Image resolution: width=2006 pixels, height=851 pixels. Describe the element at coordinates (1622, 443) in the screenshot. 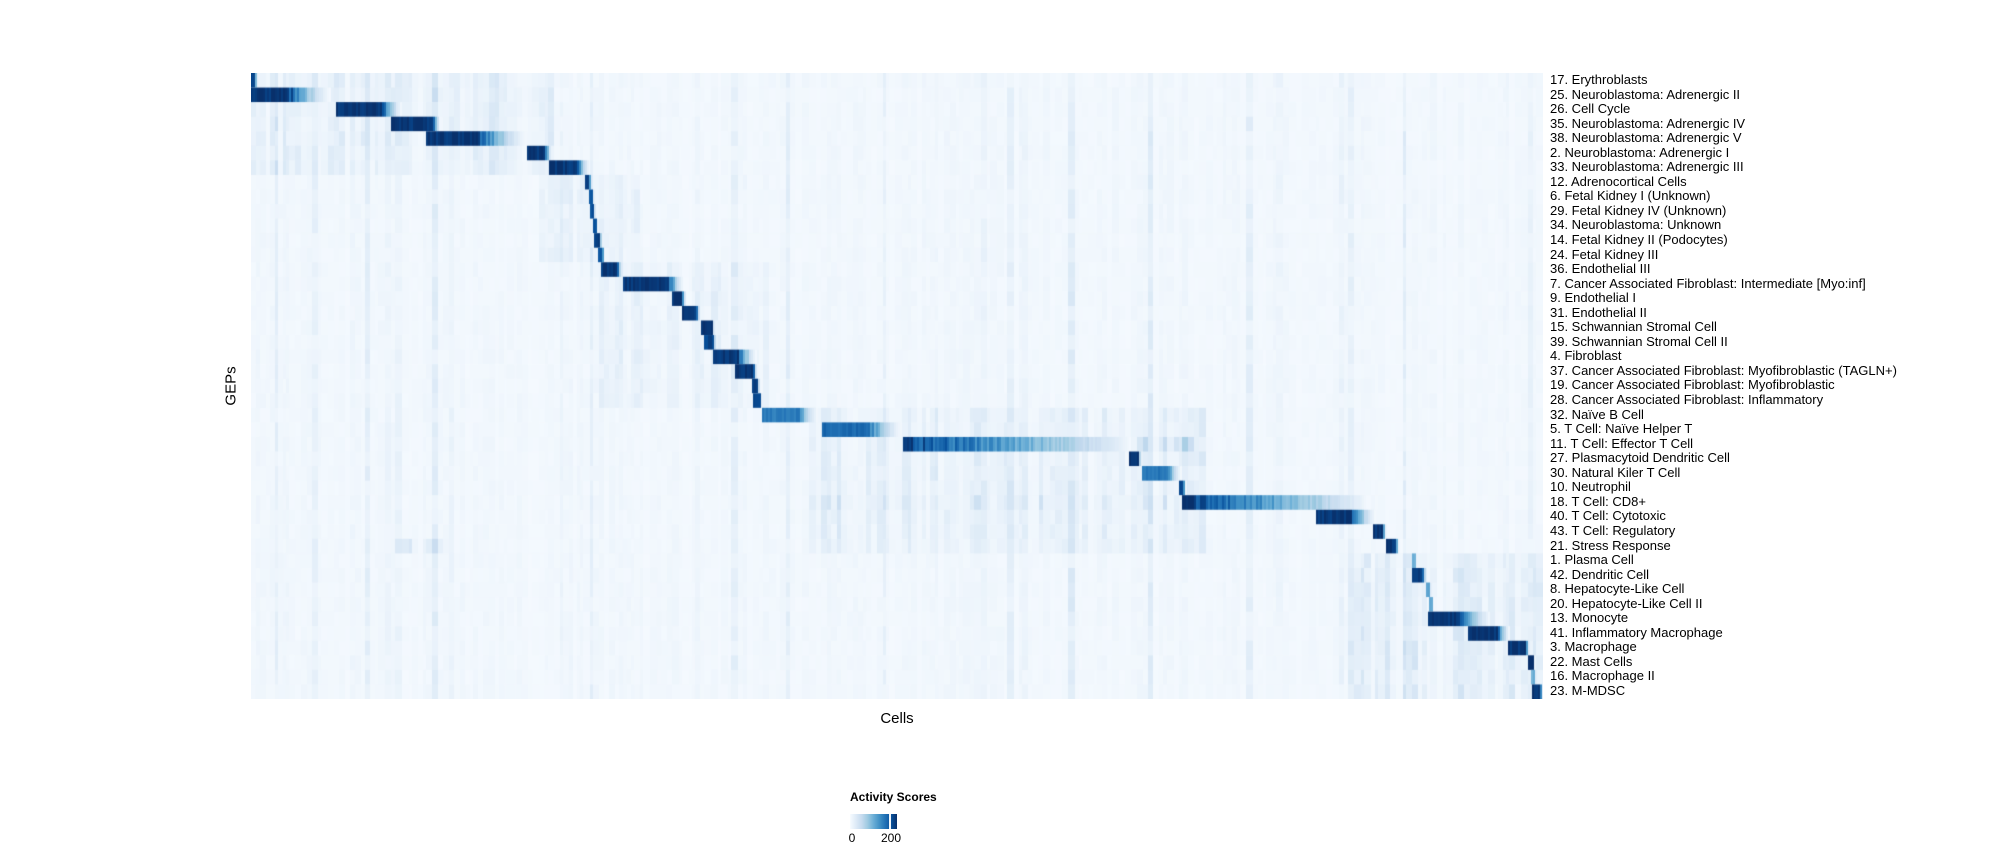

I see `row-label: 11. T Cell: Effector T Cell` at that location.